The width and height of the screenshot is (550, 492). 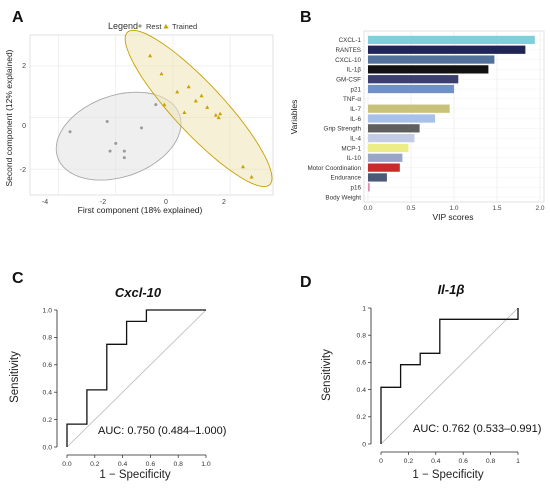 I want to click on variable-label: Body Weight, so click(x=343, y=197).